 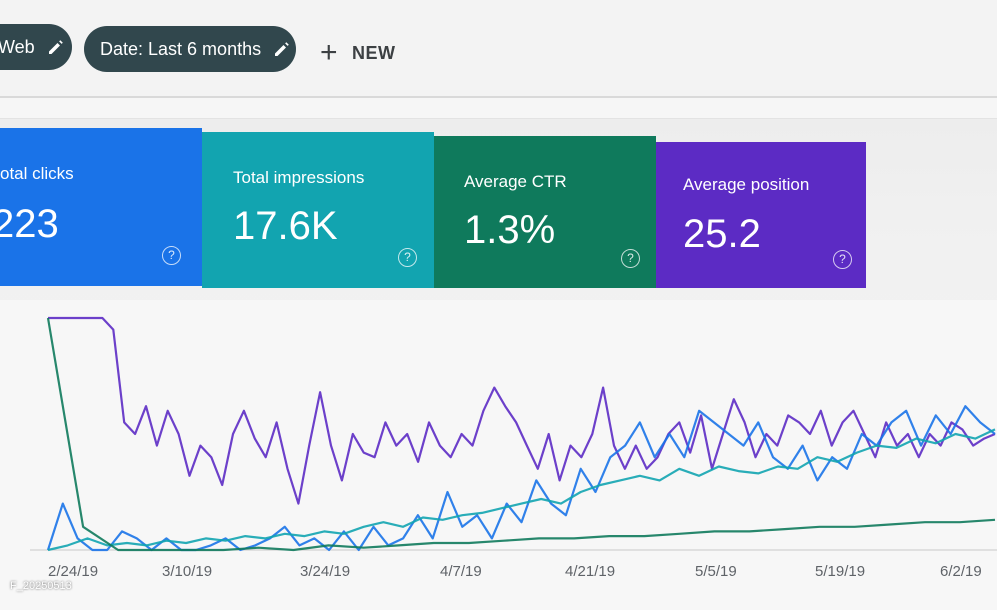 What do you see at coordinates (299, 177) in the screenshot?
I see `metric-label: Total impressions` at bounding box center [299, 177].